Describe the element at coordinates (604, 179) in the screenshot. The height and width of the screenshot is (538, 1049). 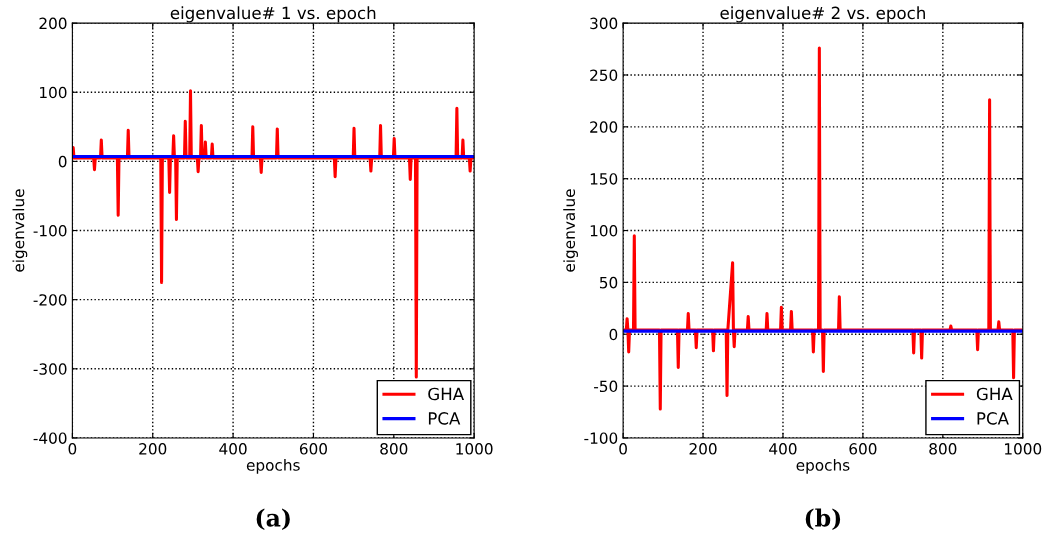
I see `y-tick-label: 150` at that location.